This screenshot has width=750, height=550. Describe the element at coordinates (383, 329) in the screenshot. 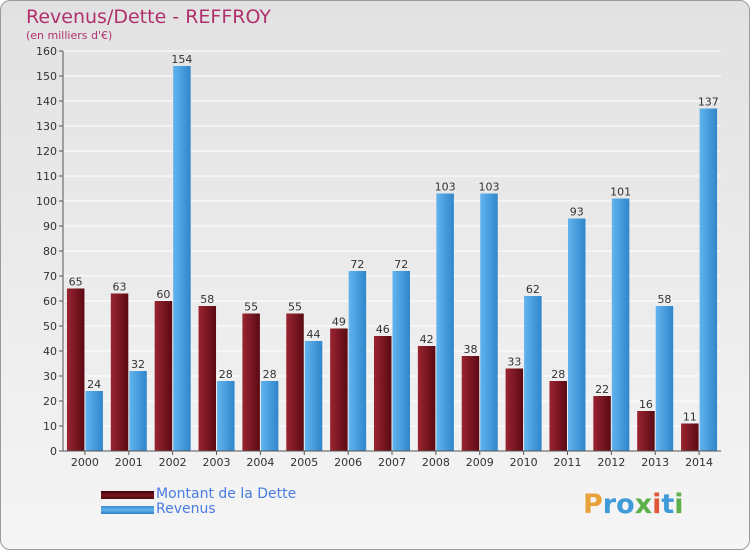

I see `value-label-debt: 46` at that location.